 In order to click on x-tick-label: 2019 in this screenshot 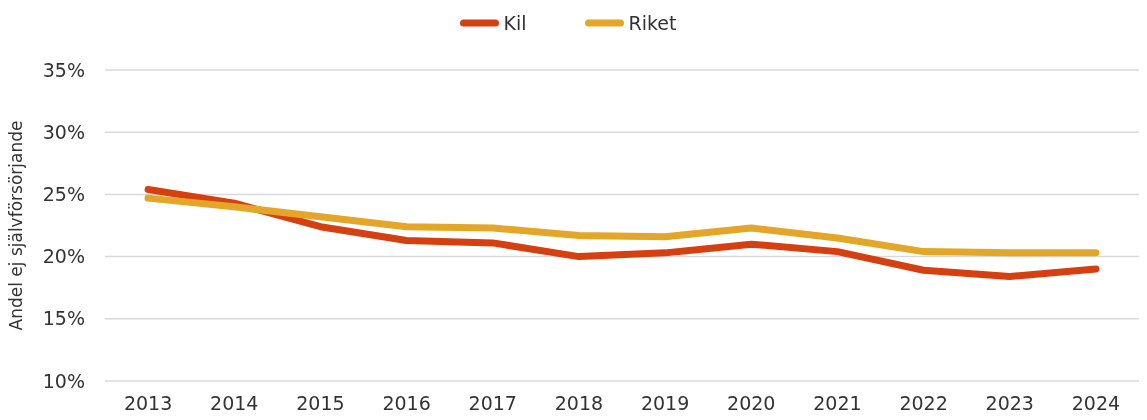, I will do `click(665, 403)`.